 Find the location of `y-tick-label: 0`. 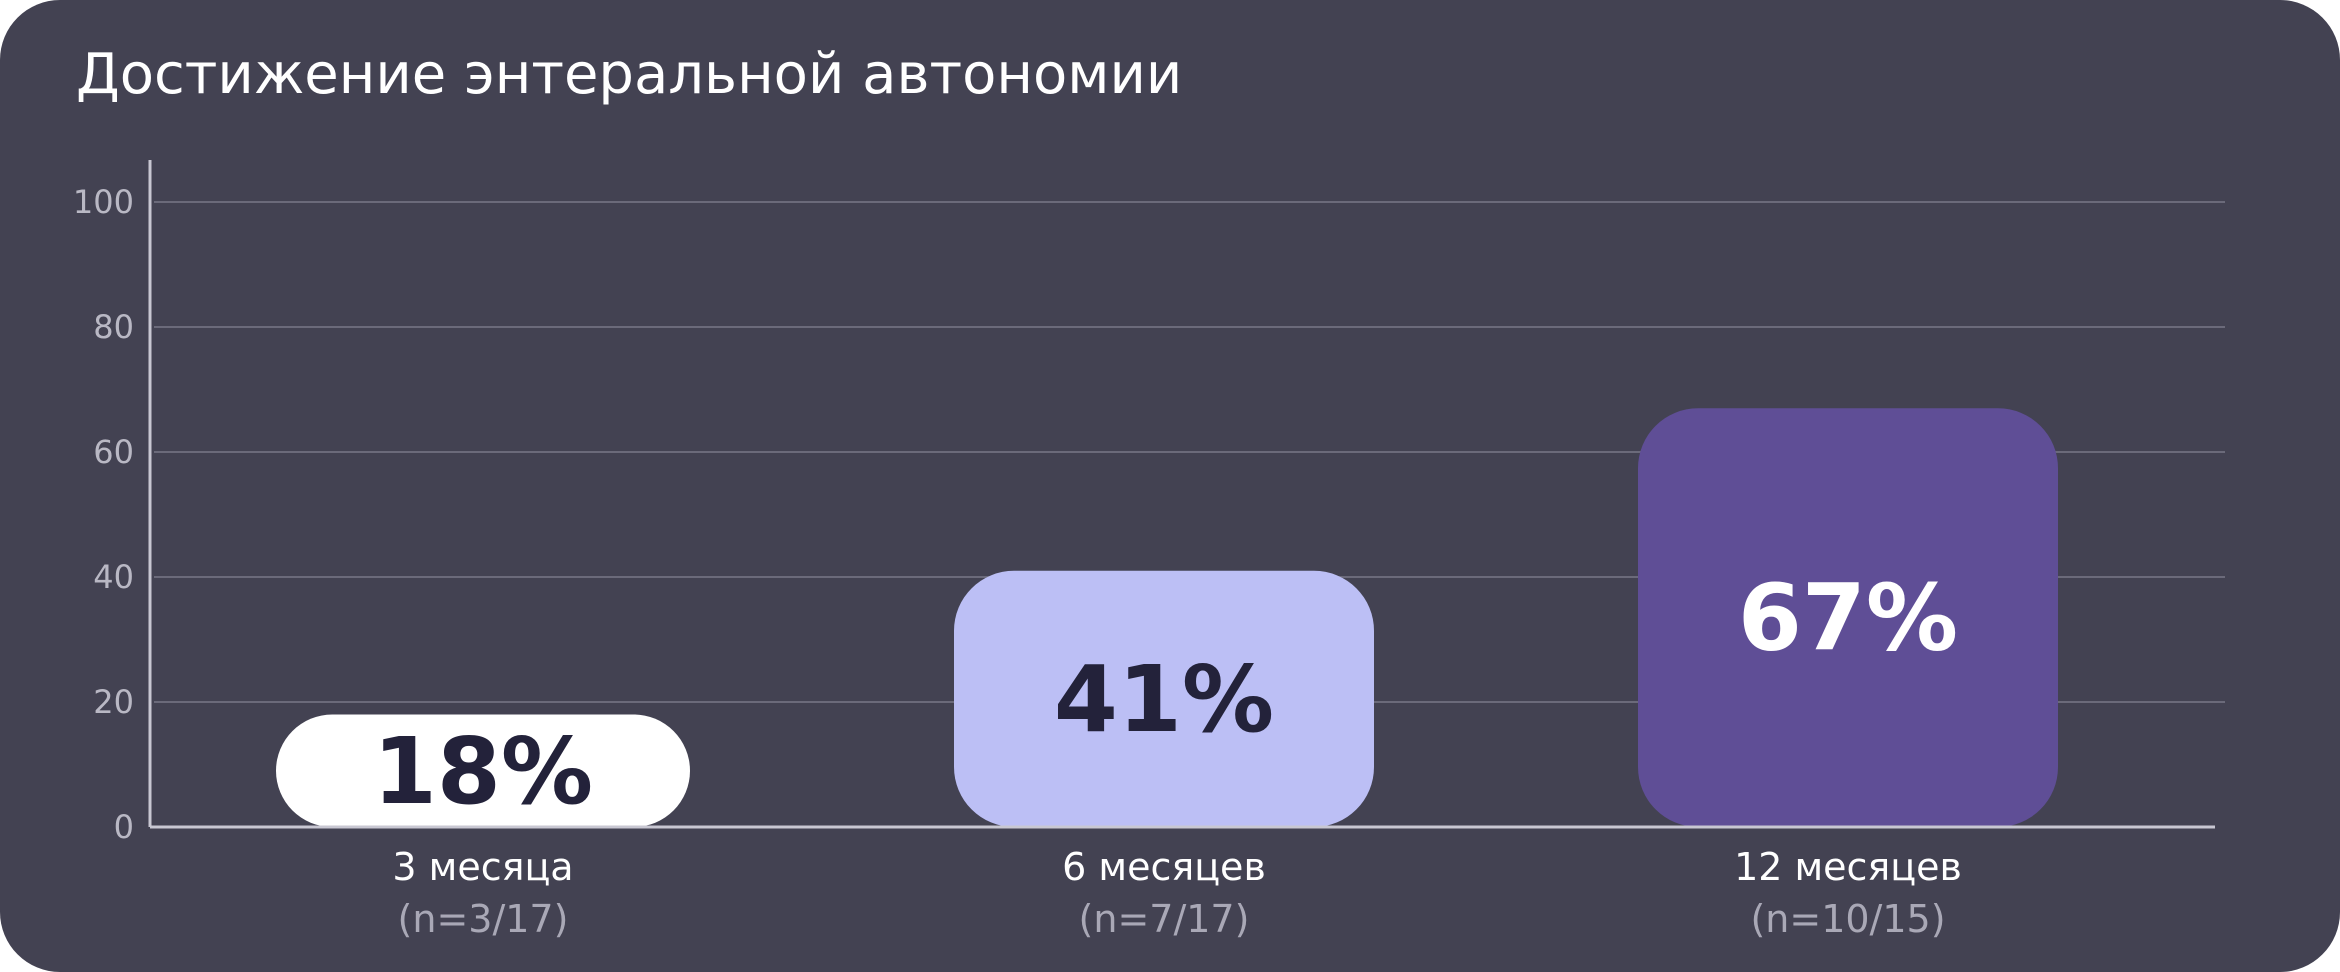

y-tick-label: 0 is located at coordinates (124, 827).